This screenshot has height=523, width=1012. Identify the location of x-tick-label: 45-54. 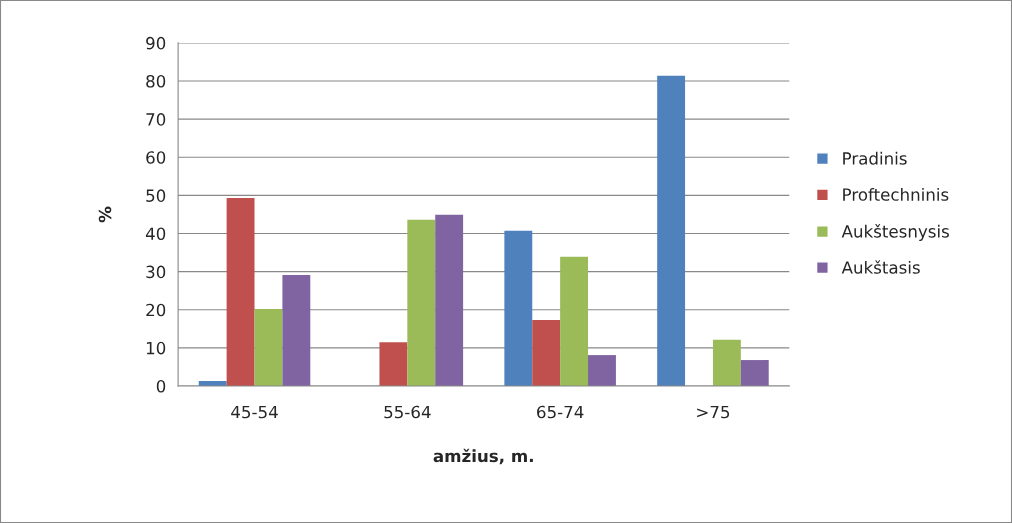
(254, 412).